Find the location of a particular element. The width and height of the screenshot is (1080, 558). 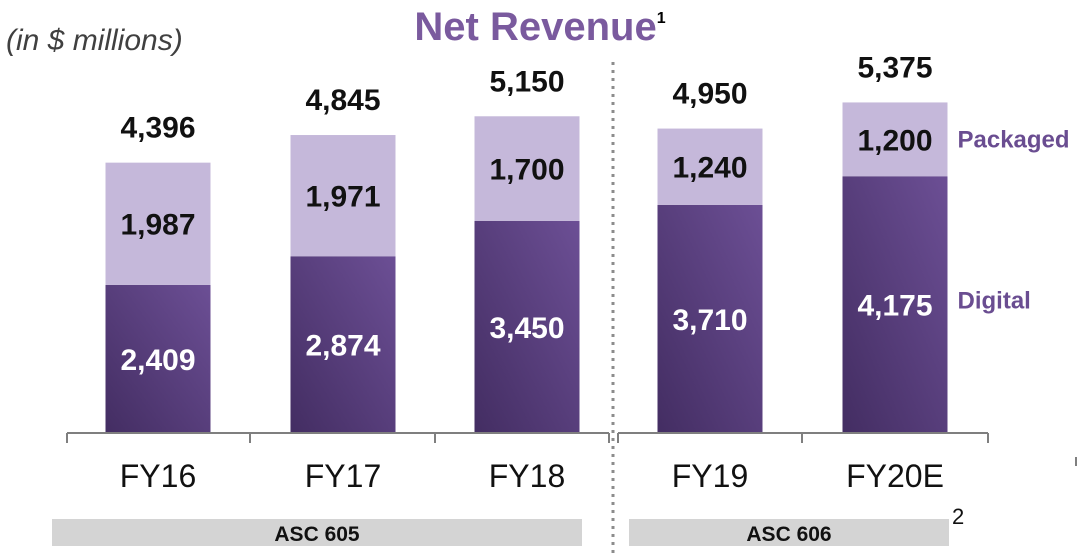

label-digital-fy18: 3,450 is located at coordinates (526, 328).